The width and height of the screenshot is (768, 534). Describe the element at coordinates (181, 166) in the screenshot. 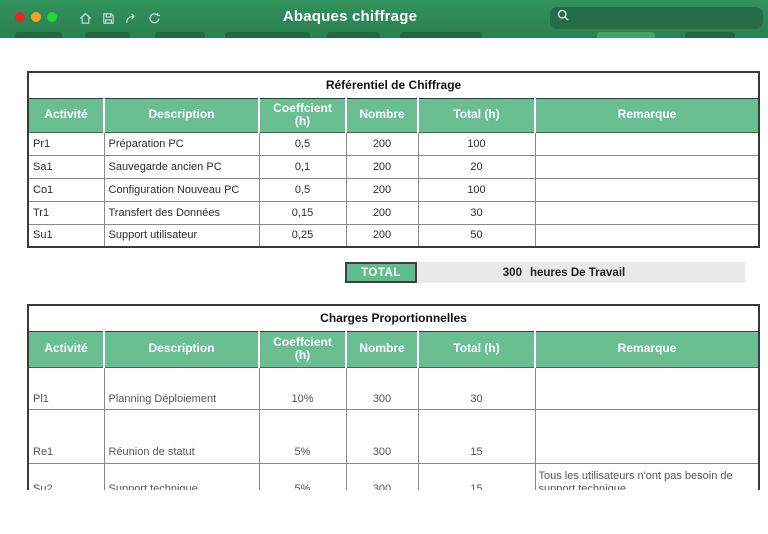

I see `table-cell: Sauvegarde ancien PC` at that location.